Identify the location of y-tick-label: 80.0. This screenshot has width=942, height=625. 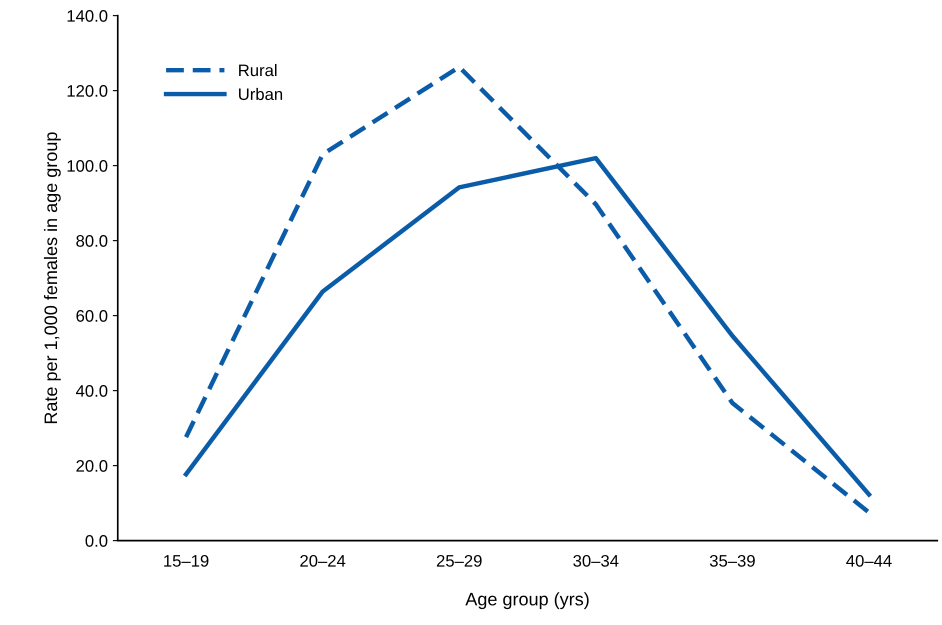
(92, 241).